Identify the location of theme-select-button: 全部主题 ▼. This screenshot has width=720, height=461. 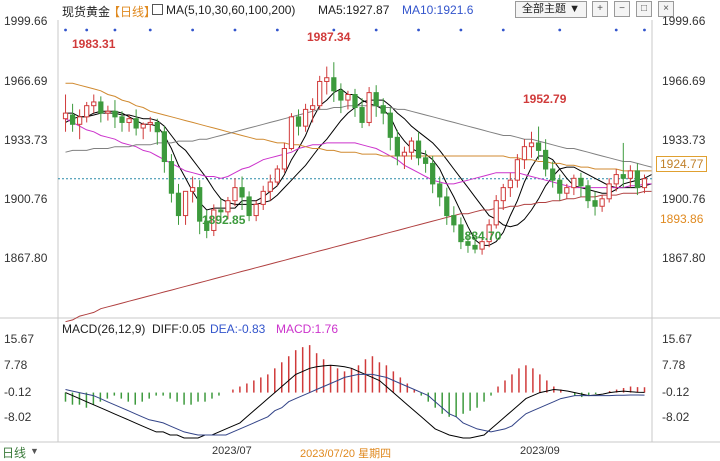
(551, 9).